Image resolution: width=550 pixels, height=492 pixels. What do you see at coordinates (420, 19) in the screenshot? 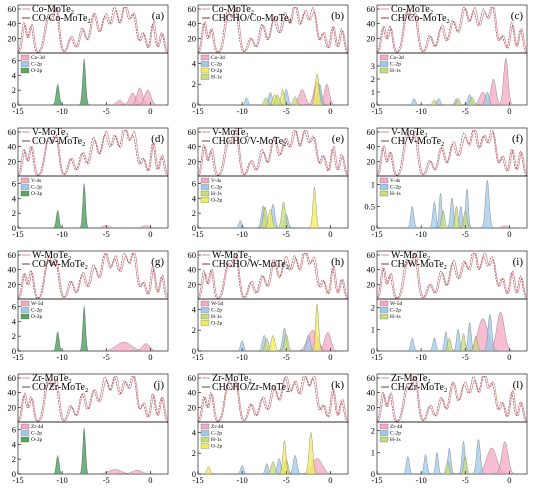
I see `legend-label: CH/Co-MoTe2` at bounding box center [420, 19].